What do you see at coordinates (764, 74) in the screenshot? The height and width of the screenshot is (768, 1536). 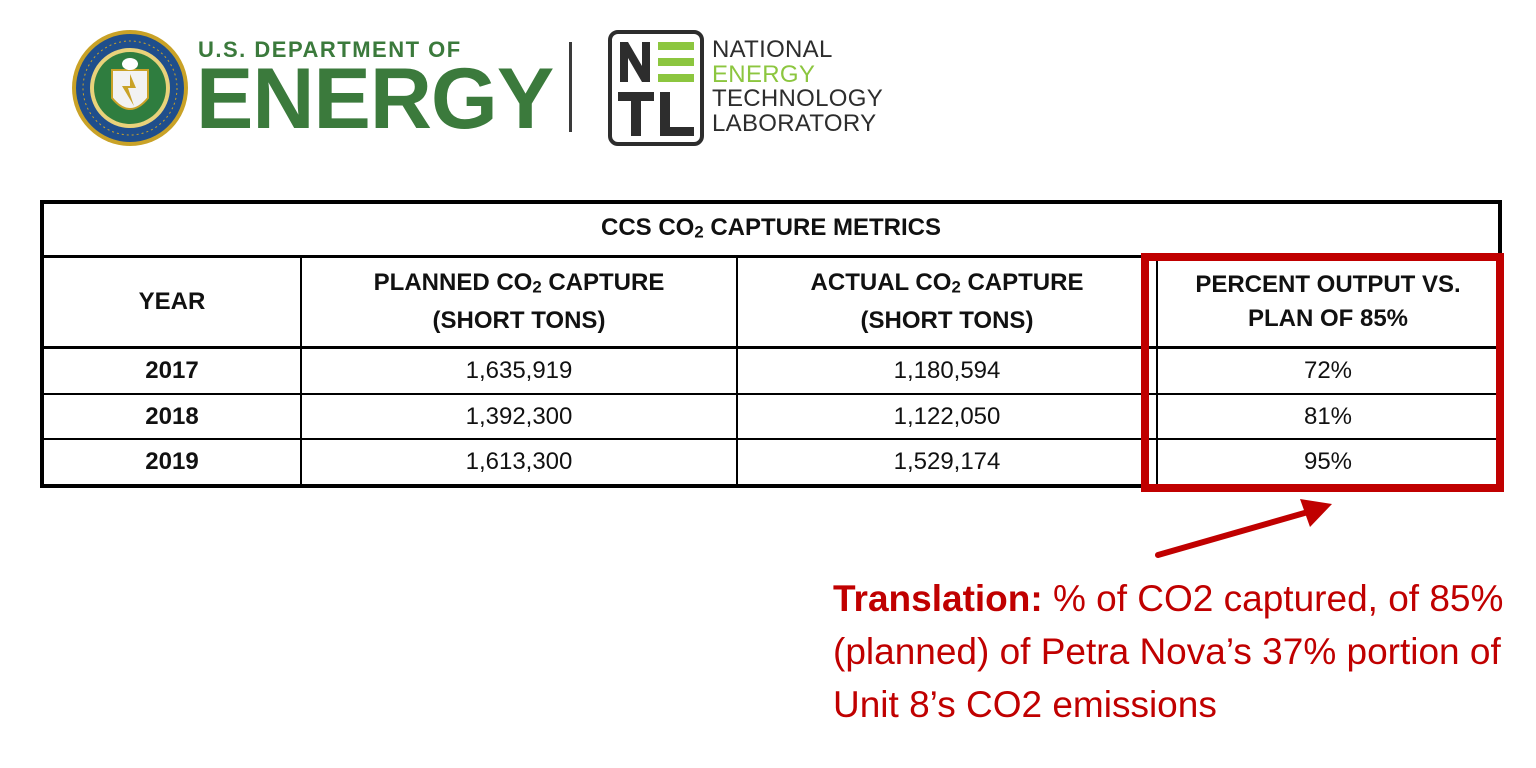 I see `netl-line-energy: ENERGY` at bounding box center [764, 74].